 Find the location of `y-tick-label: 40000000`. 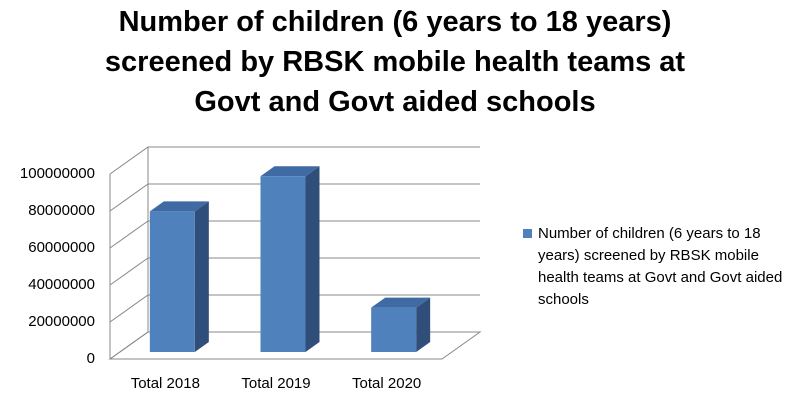

y-tick-label: 40000000 is located at coordinates (61, 284).